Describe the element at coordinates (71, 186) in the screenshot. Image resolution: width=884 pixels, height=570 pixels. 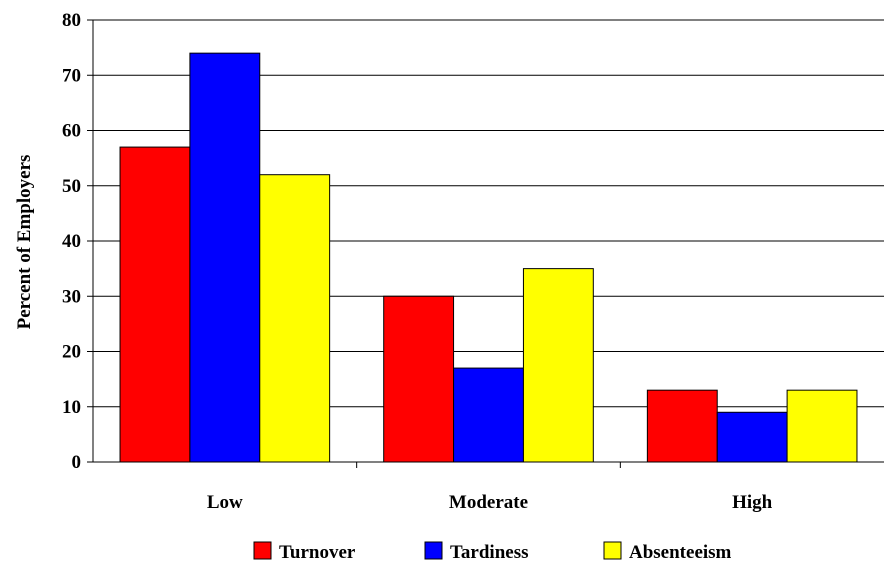
I see `y-tick-label: 50` at that location.